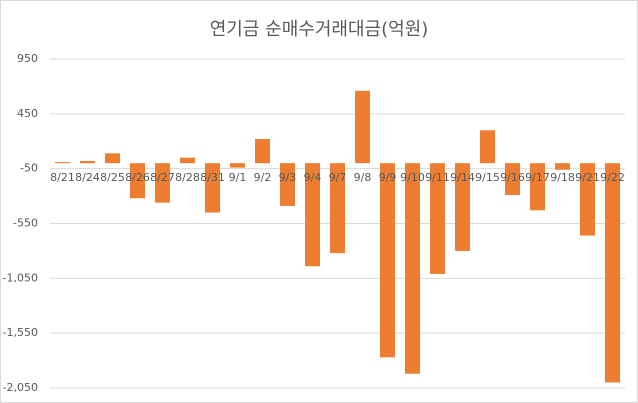 This screenshot has height=403, width=638. I want to click on y-tick-label: -550, so click(25, 223).